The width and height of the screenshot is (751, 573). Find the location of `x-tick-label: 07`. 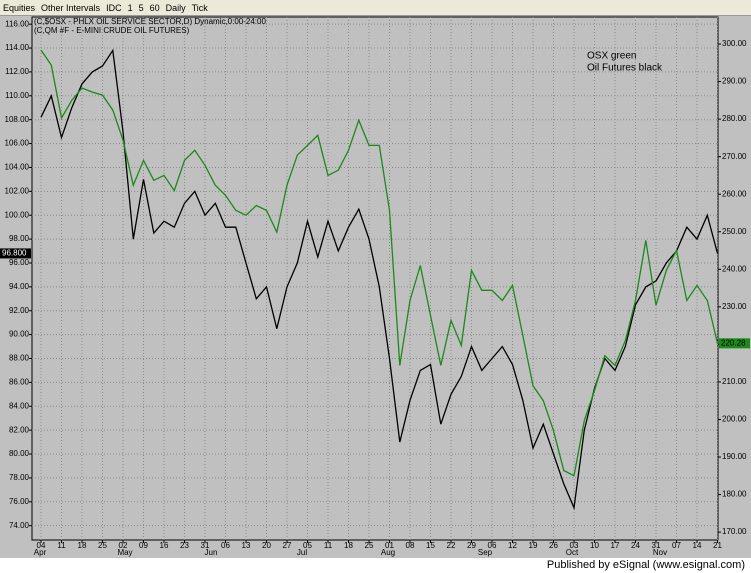

x-tick-label: 07 is located at coordinates (676, 545).